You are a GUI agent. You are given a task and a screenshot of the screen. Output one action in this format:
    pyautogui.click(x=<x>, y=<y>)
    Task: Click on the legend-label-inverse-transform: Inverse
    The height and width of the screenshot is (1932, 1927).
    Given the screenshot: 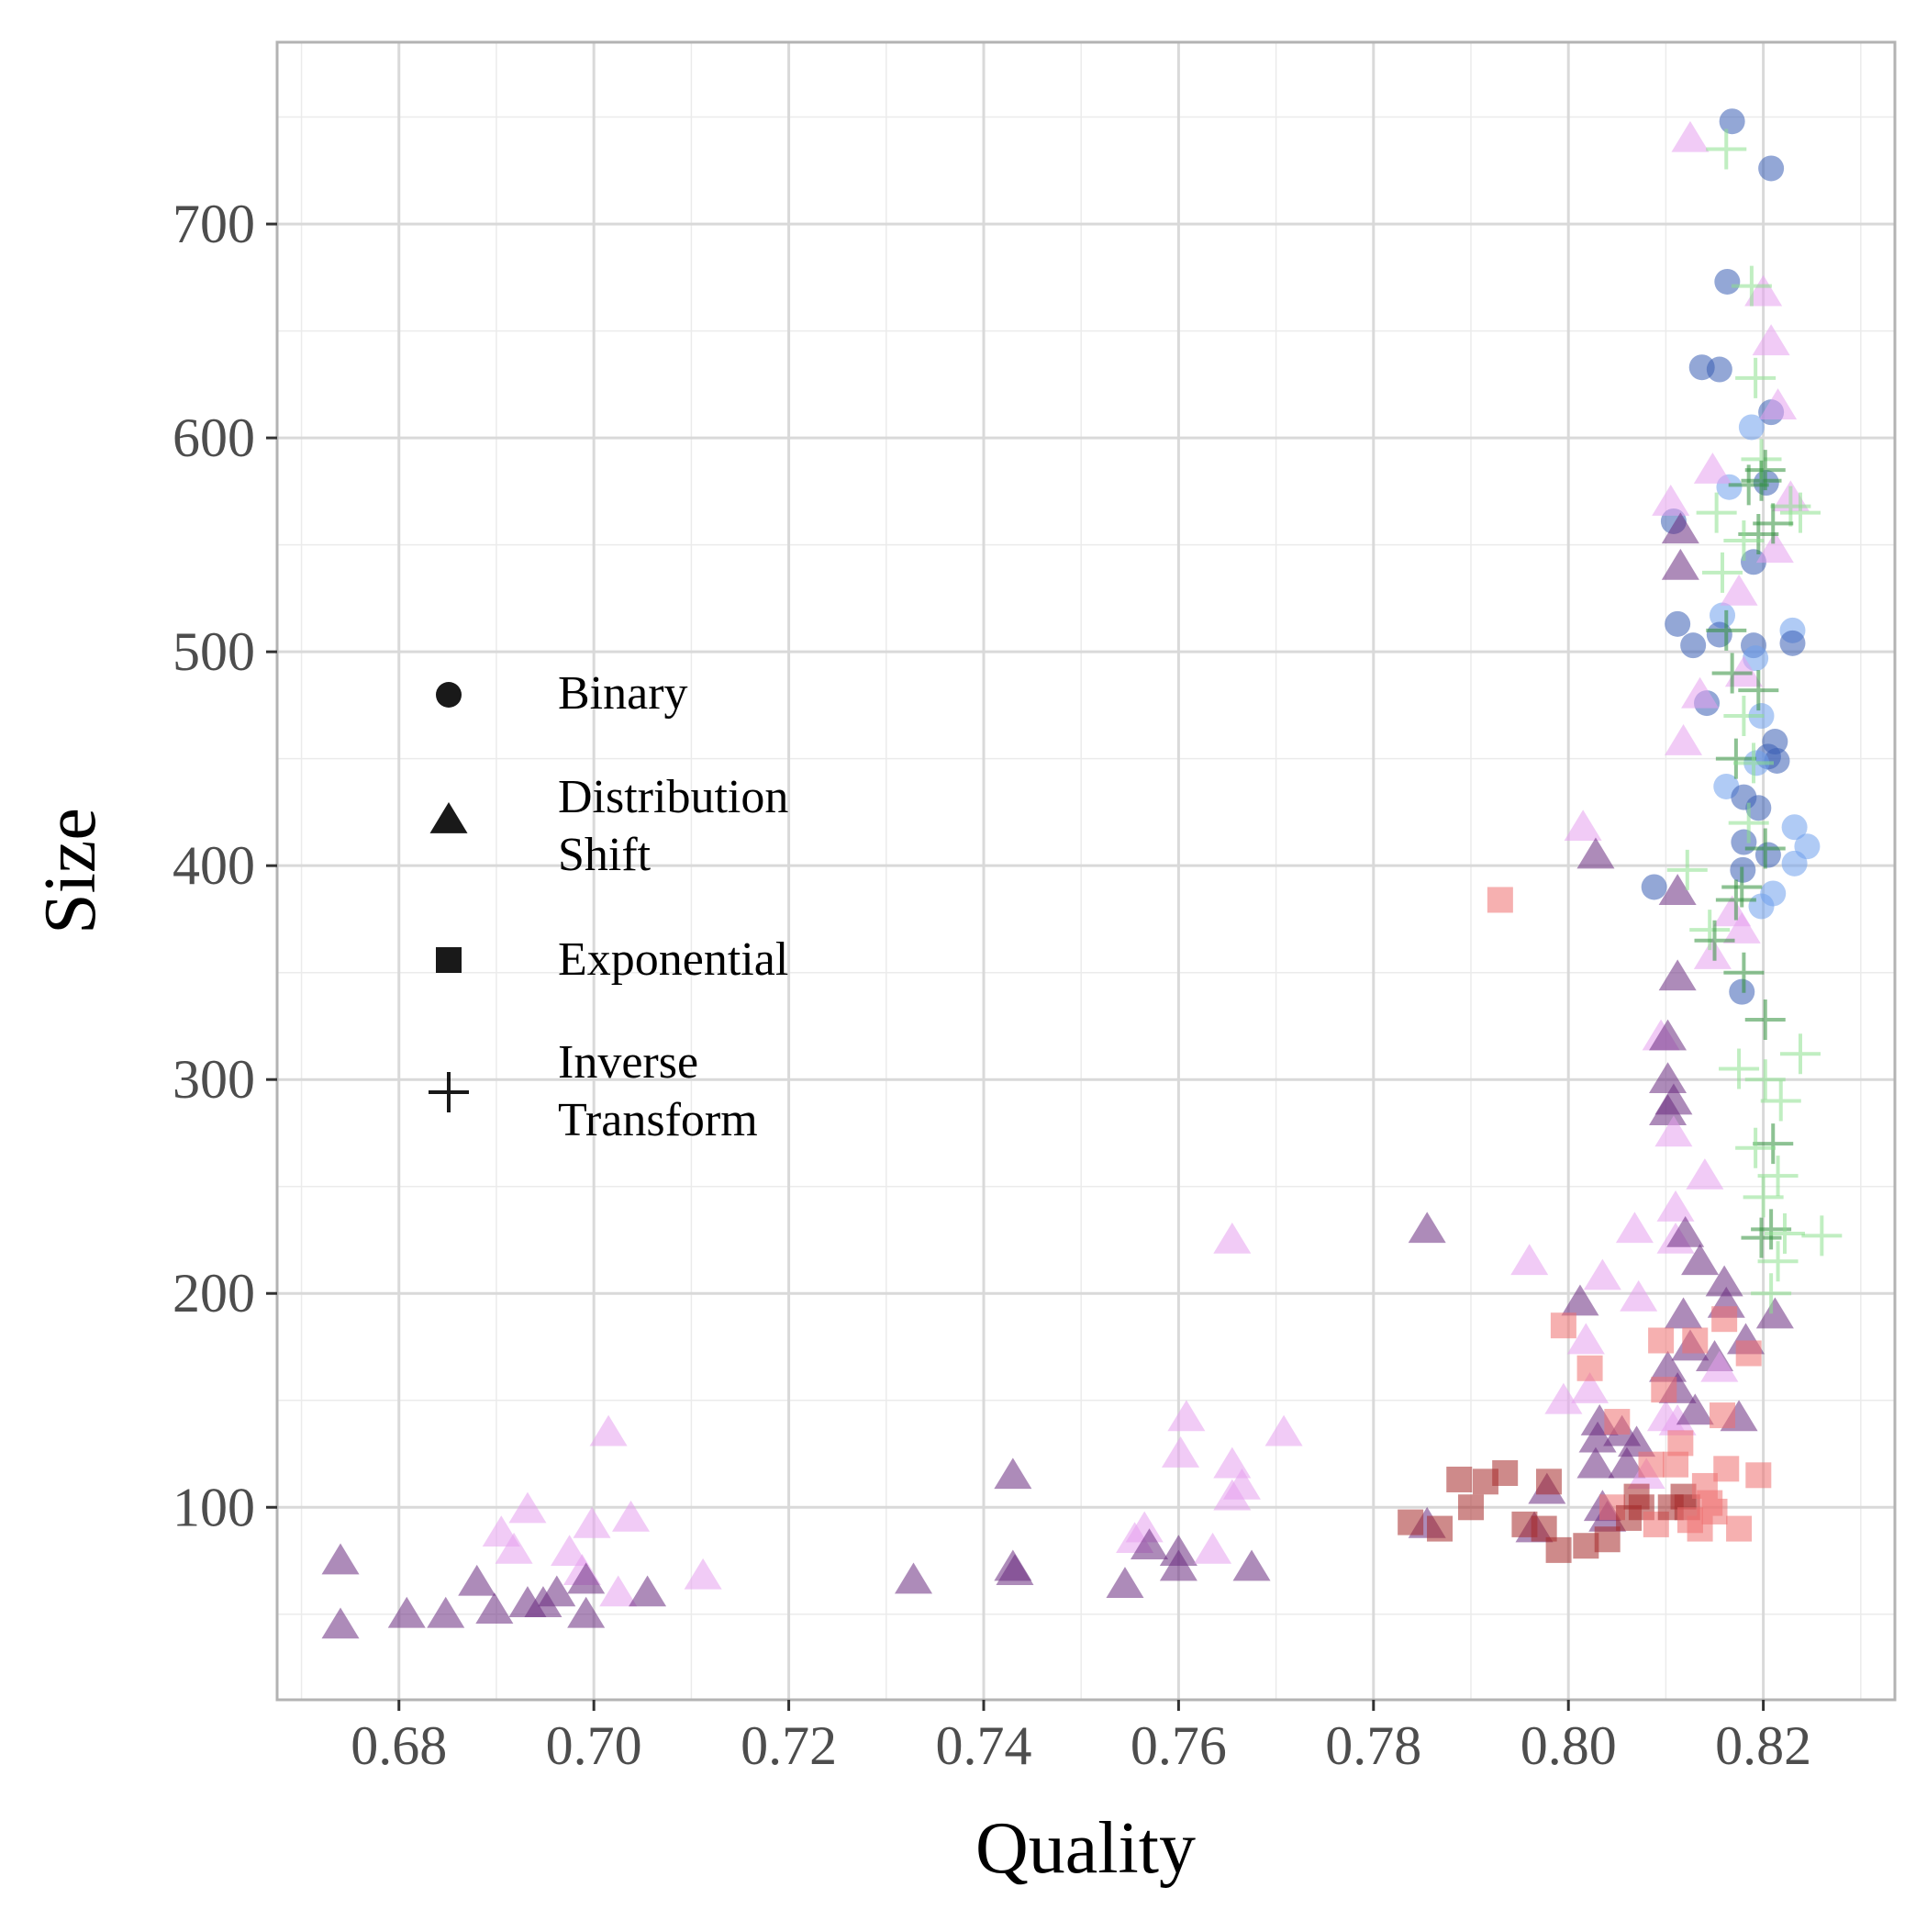 What is the action you would take?
    pyautogui.click(x=628, y=1062)
    